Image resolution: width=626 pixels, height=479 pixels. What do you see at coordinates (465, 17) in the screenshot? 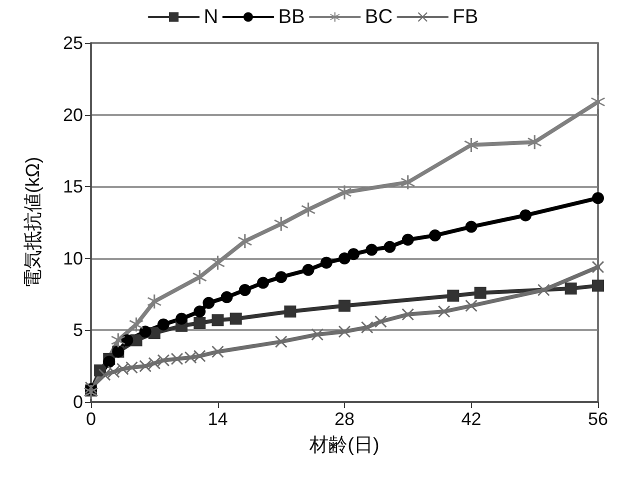
I see `legend-label: FB` at bounding box center [465, 17].